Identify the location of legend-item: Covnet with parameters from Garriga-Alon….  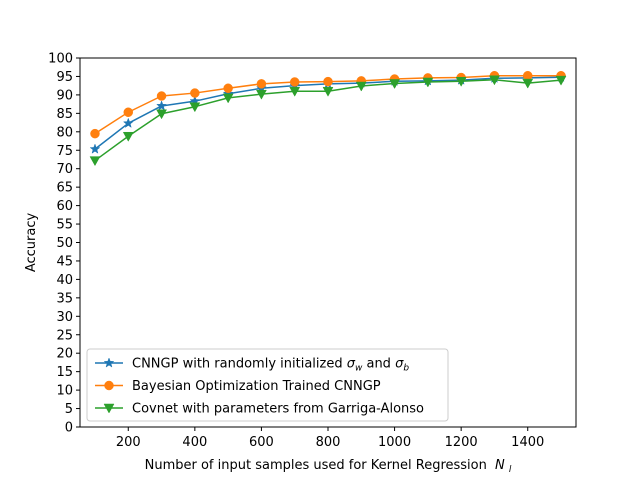
(259, 409).